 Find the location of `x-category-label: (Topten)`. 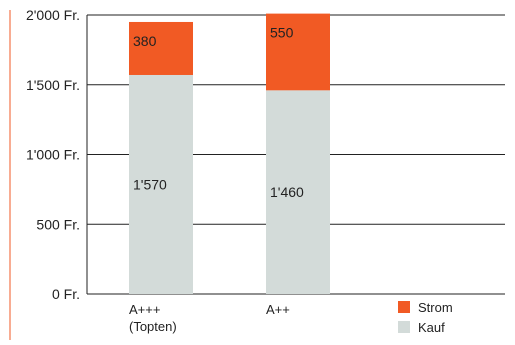

x-category-label: (Topten) is located at coordinates (153, 326).